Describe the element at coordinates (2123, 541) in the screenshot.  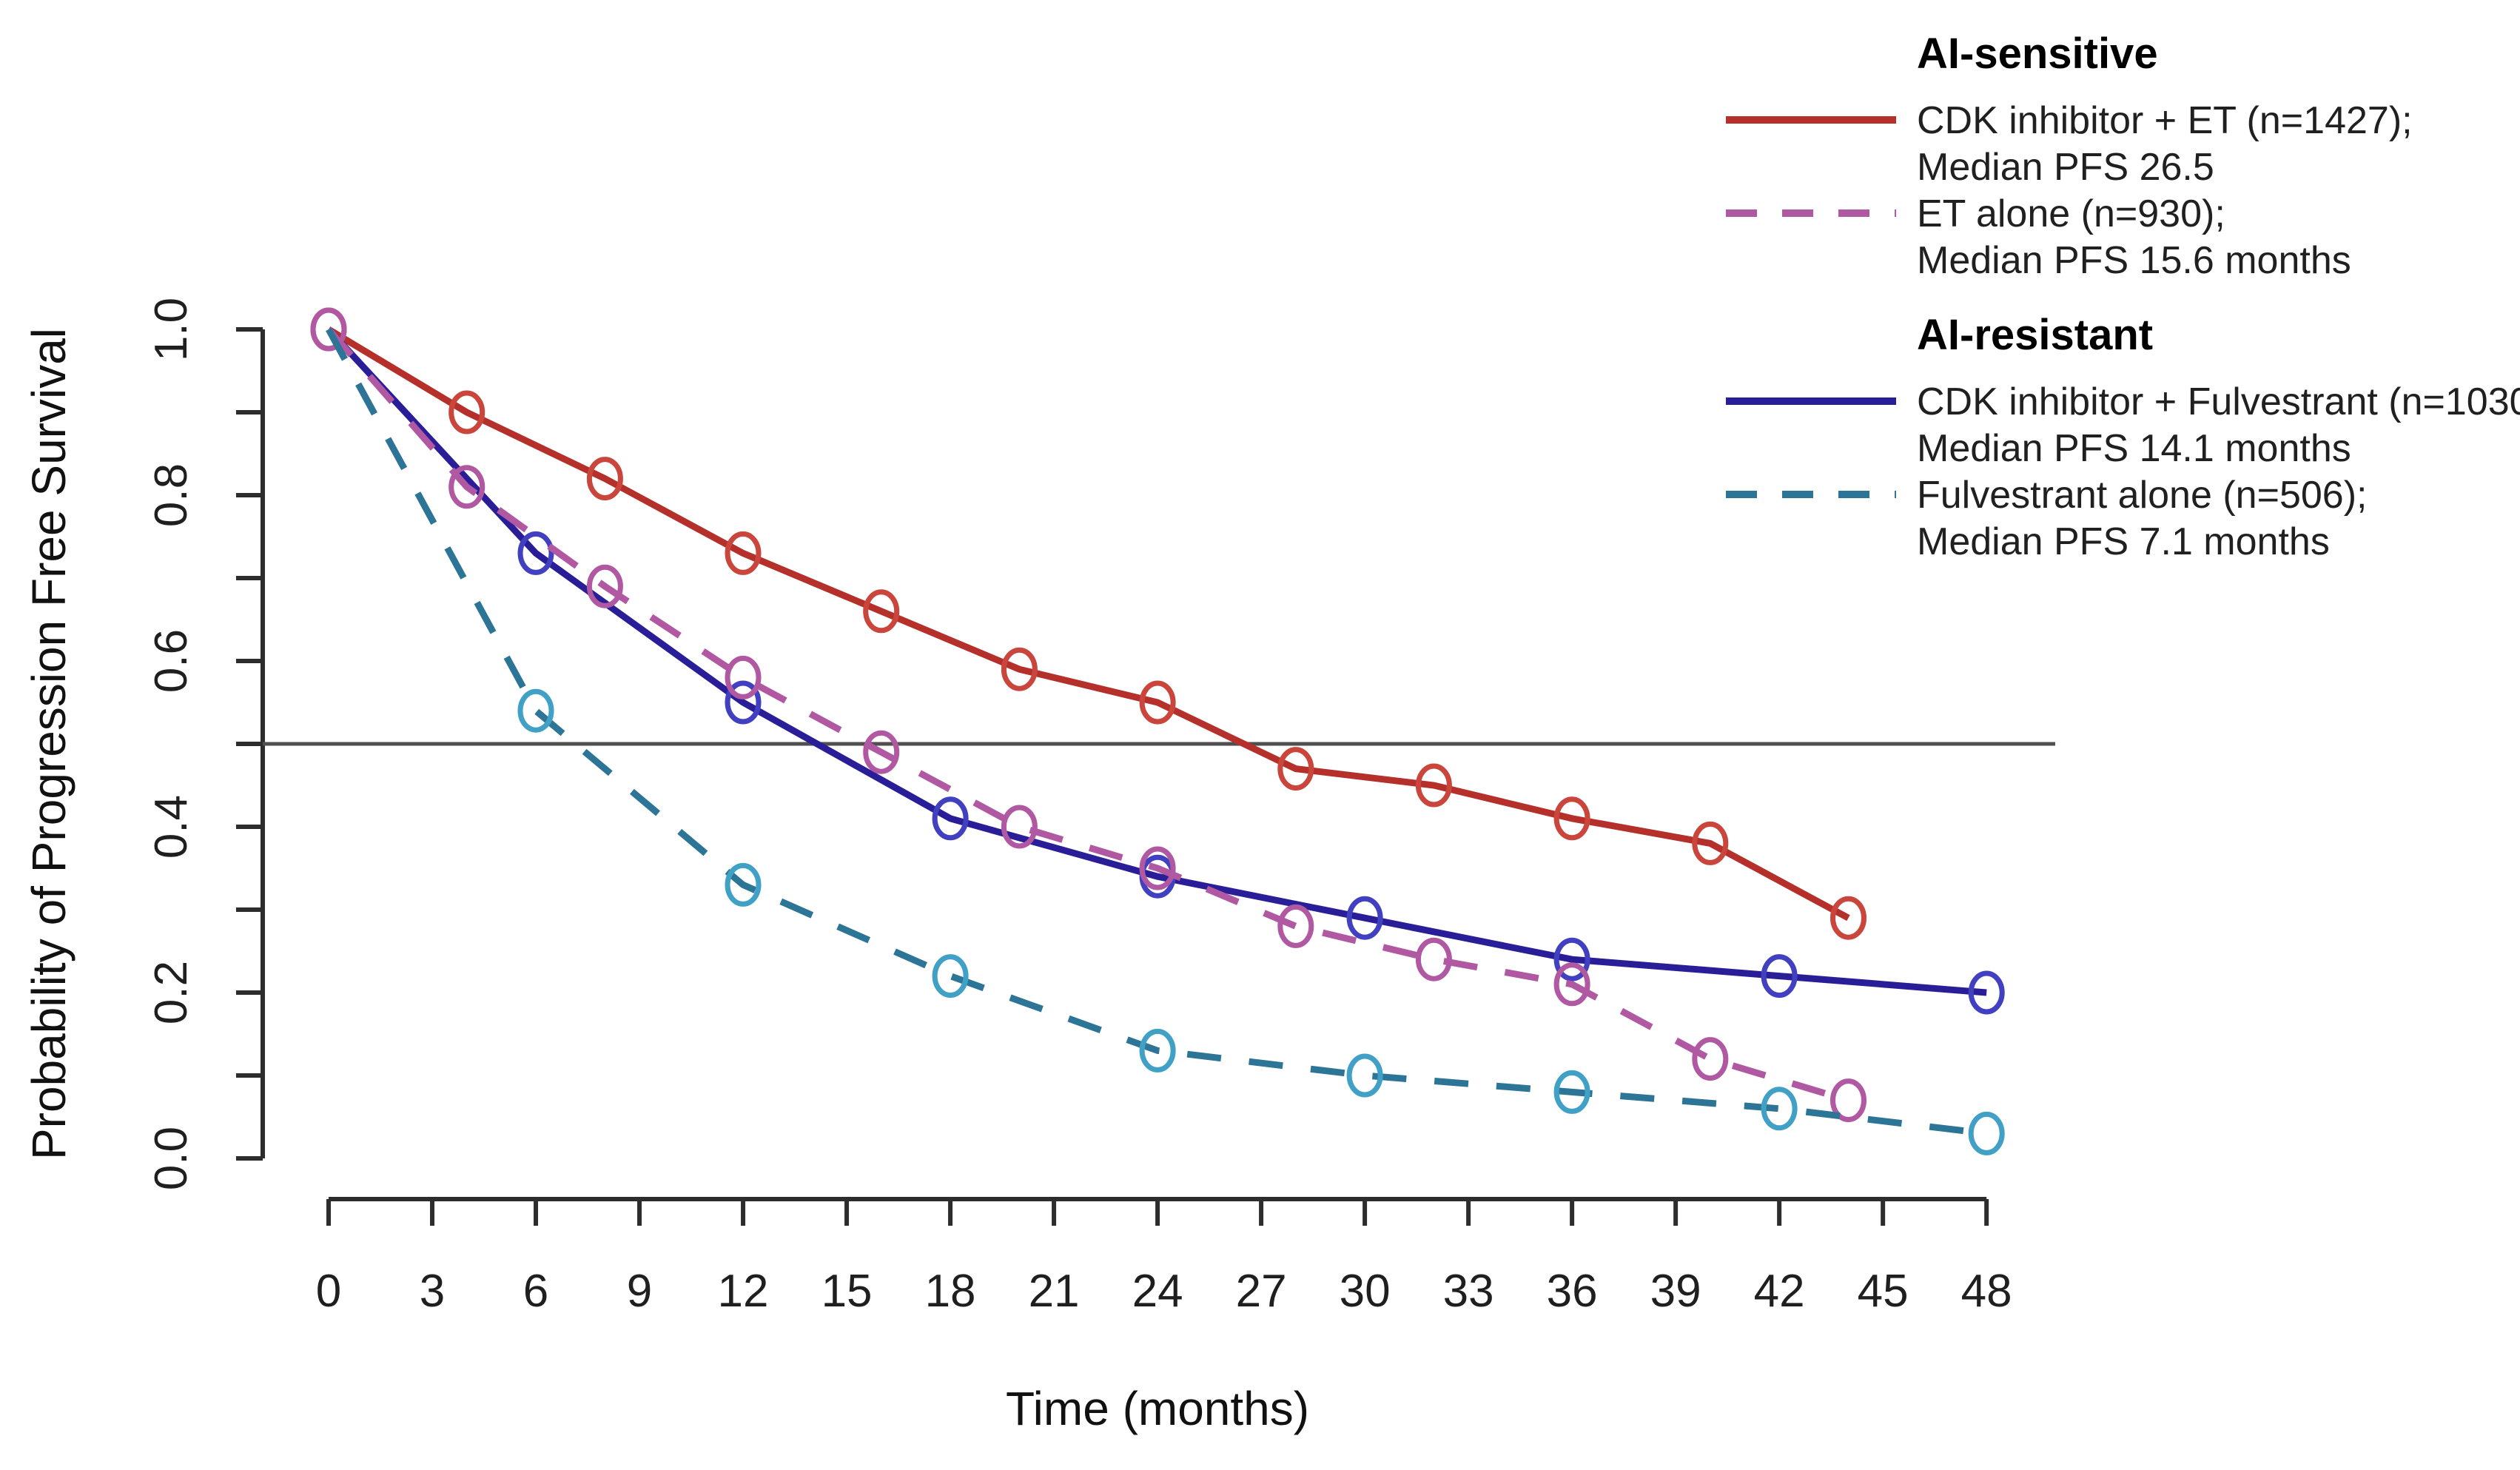
I see `legend-entry-label: Median PFS 7.1 months` at that location.